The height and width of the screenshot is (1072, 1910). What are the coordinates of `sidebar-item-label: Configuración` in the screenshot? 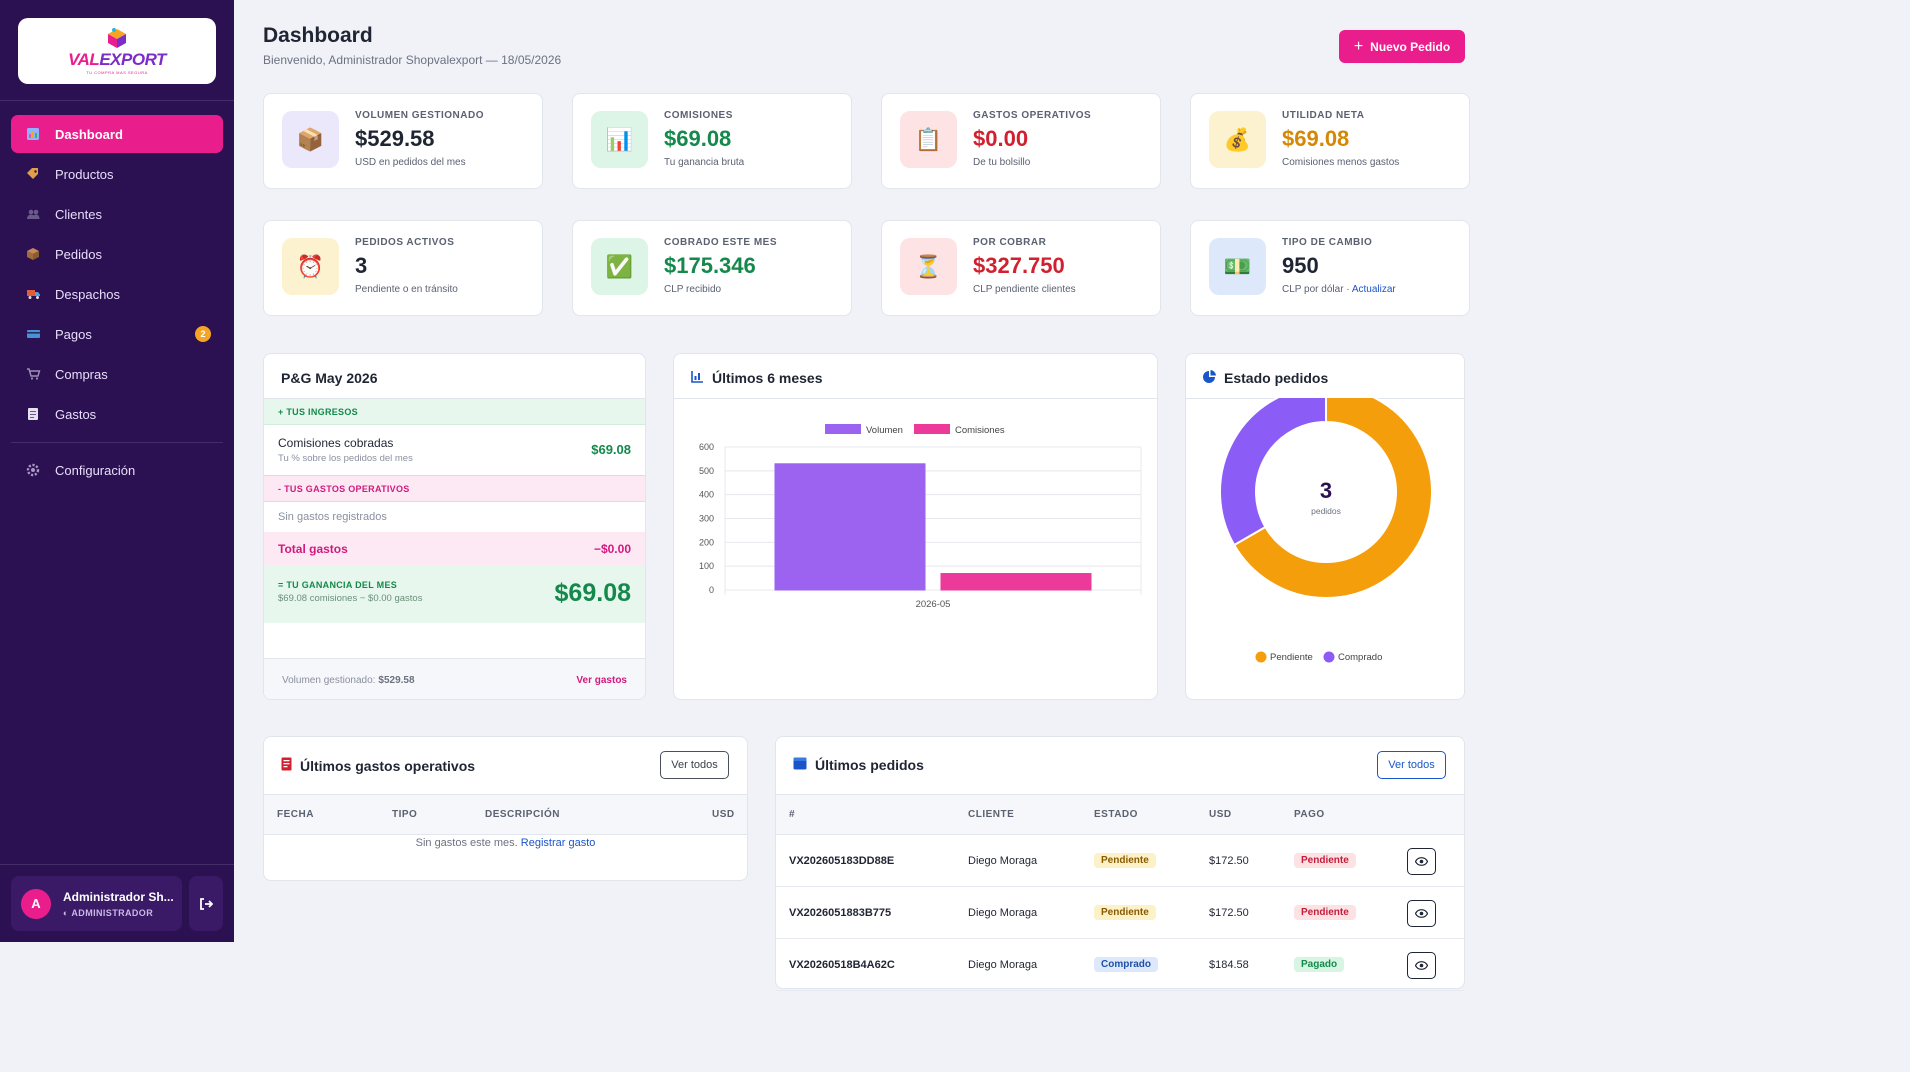 It's located at (95, 470).